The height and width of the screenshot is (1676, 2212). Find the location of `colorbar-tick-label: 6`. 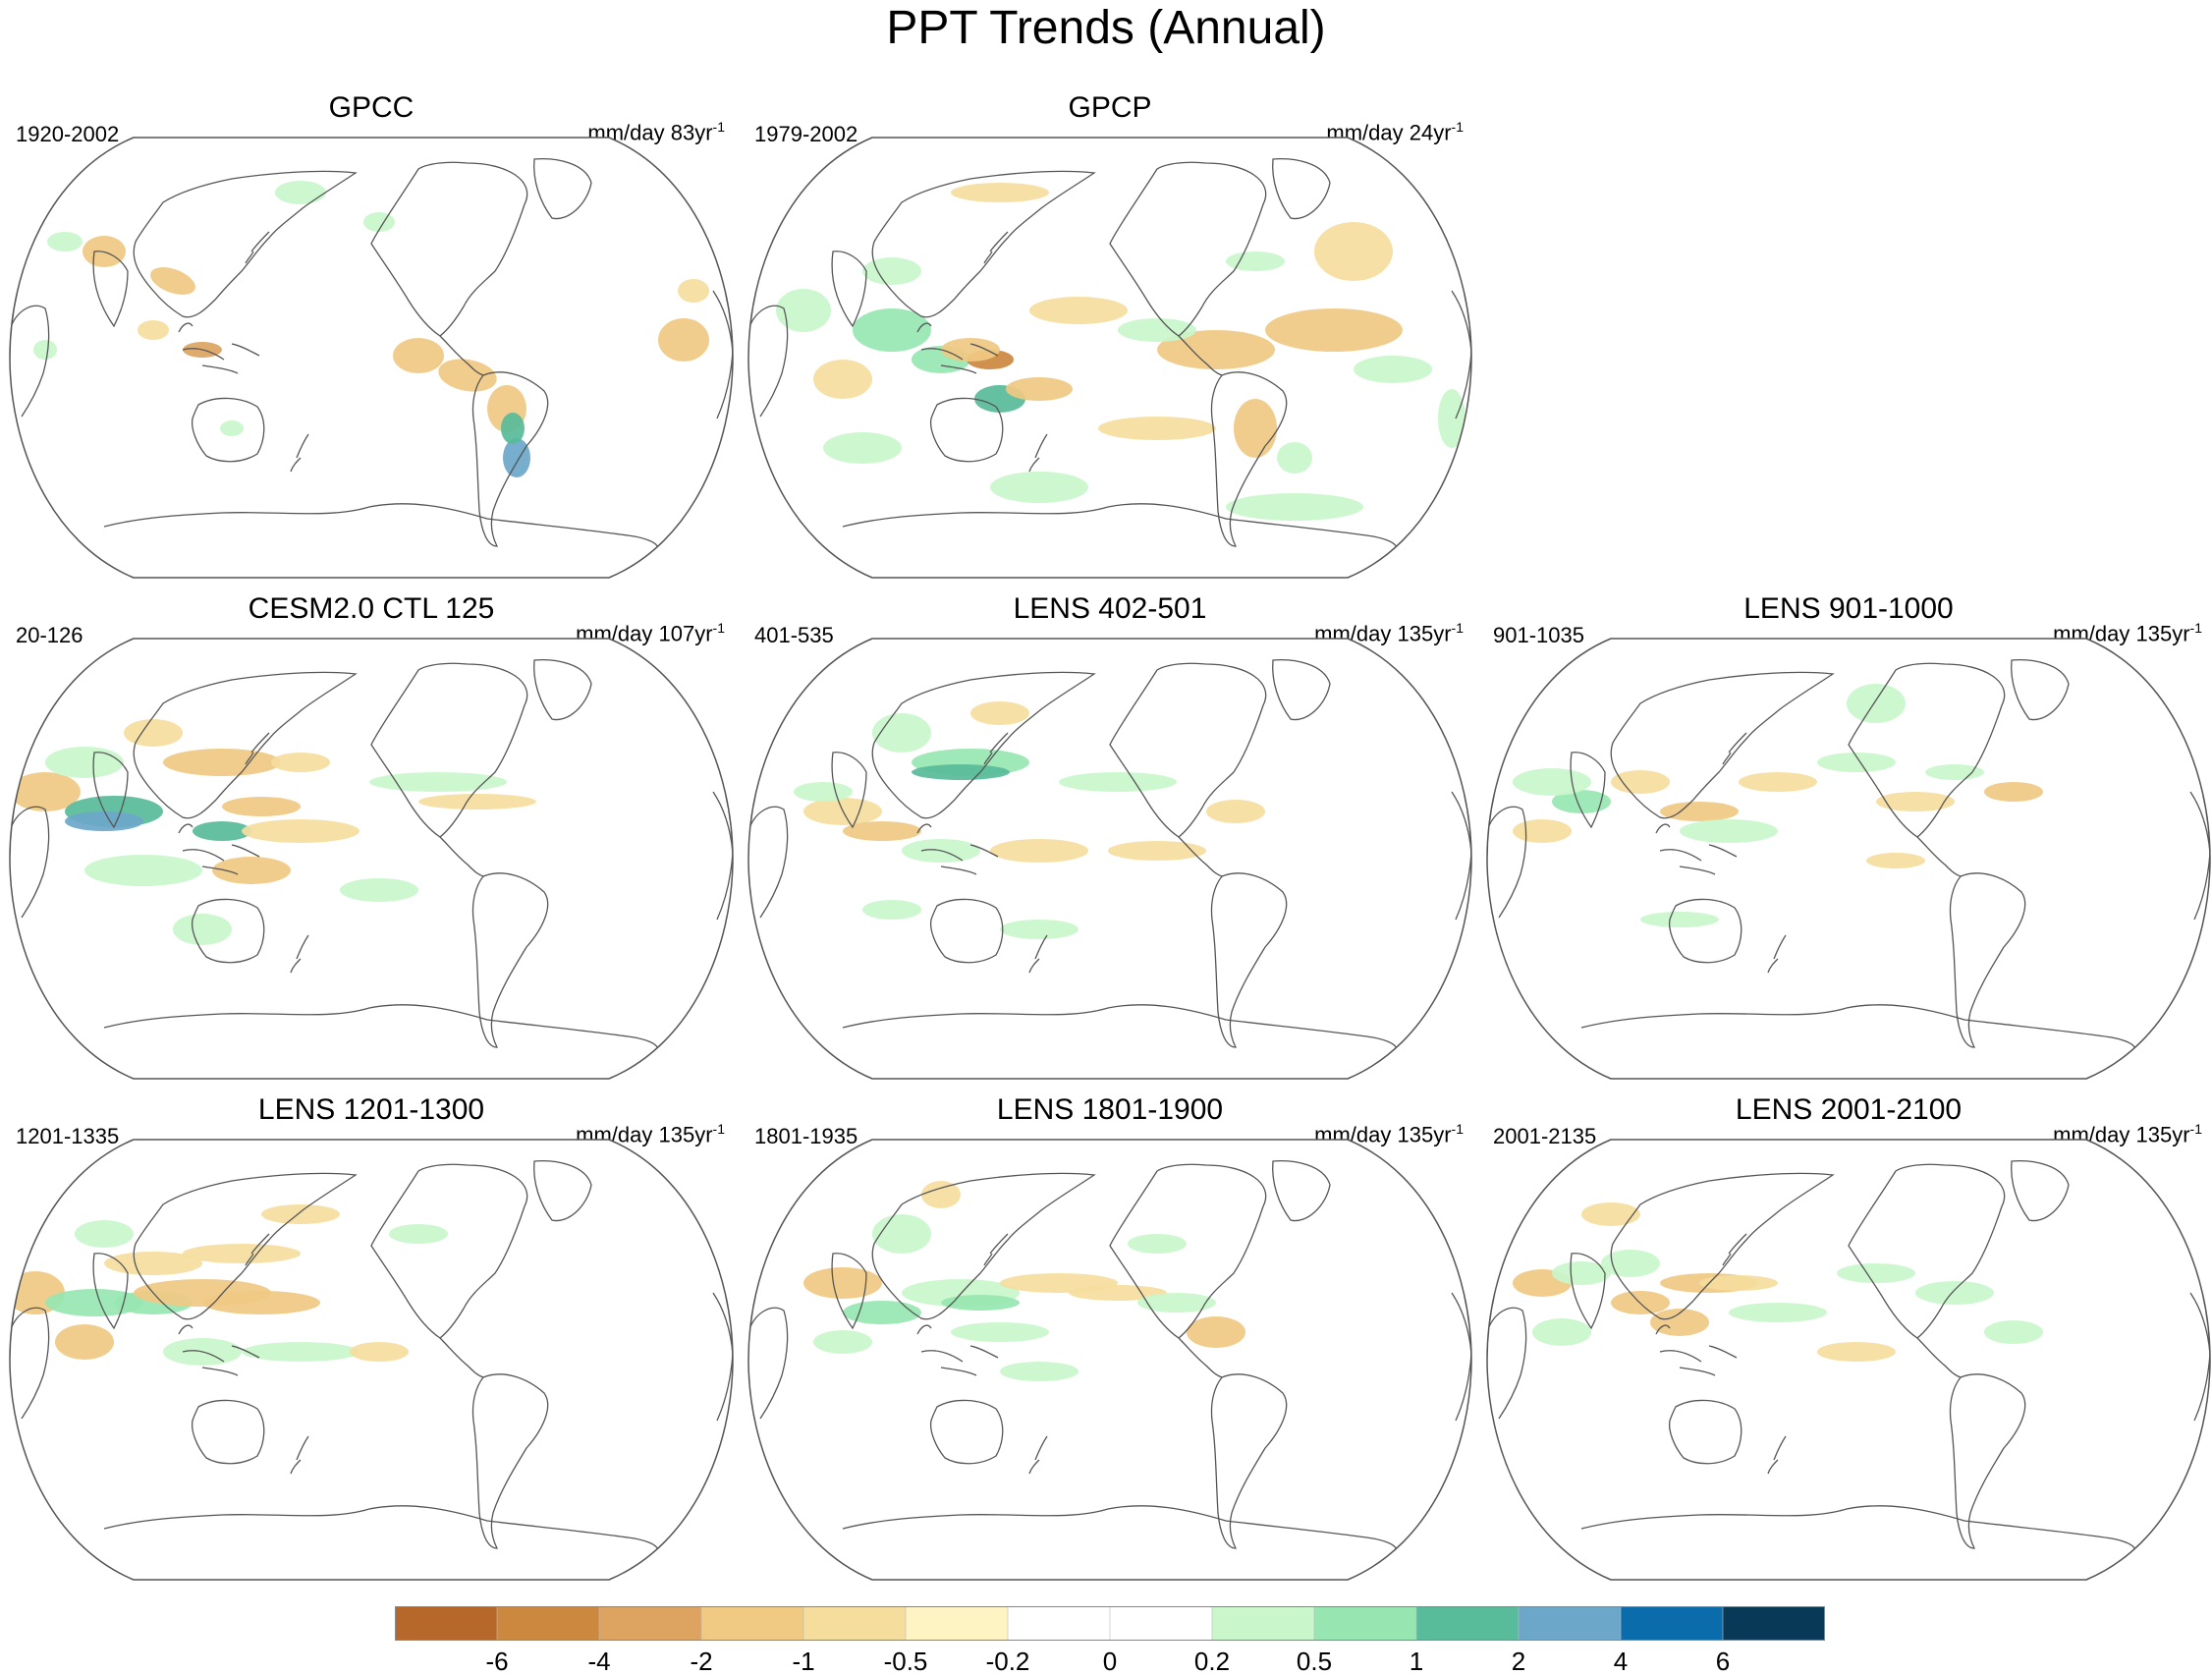

colorbar-tick-label: 6 is located at coordinates (1723, 1661).